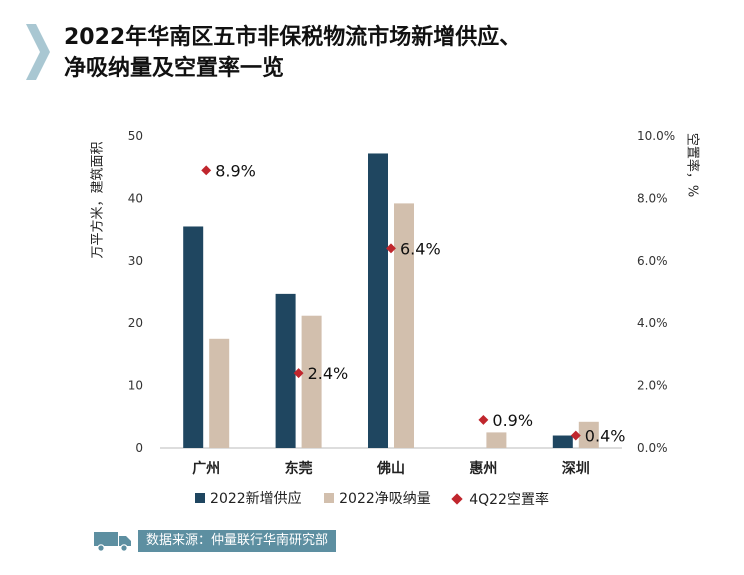 This screenshot has width=744, height=575. Describe the element at coordinates (328, 373) in the screenshot. I see `vacancy-data-label: 2.4%` at that location.